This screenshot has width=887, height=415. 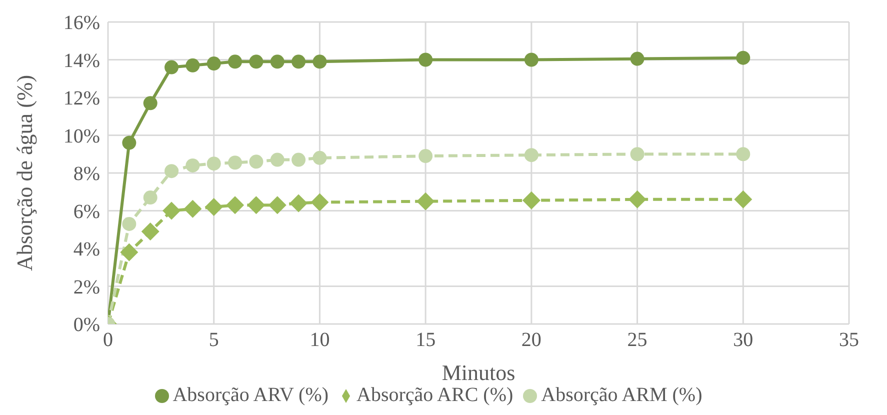 I want to click on x-tick-label: 20, so click(x=531, y=340).